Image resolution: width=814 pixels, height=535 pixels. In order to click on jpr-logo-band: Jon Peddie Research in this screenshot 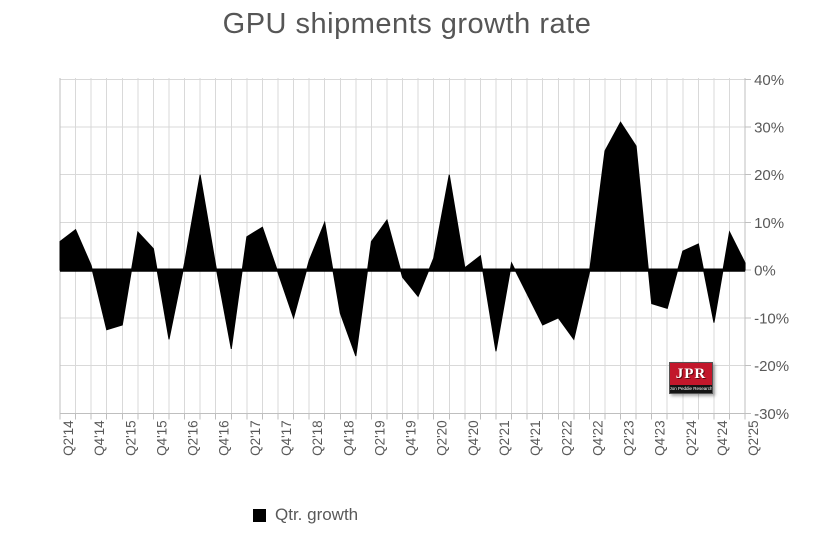, I will do `click(691, 389)`.